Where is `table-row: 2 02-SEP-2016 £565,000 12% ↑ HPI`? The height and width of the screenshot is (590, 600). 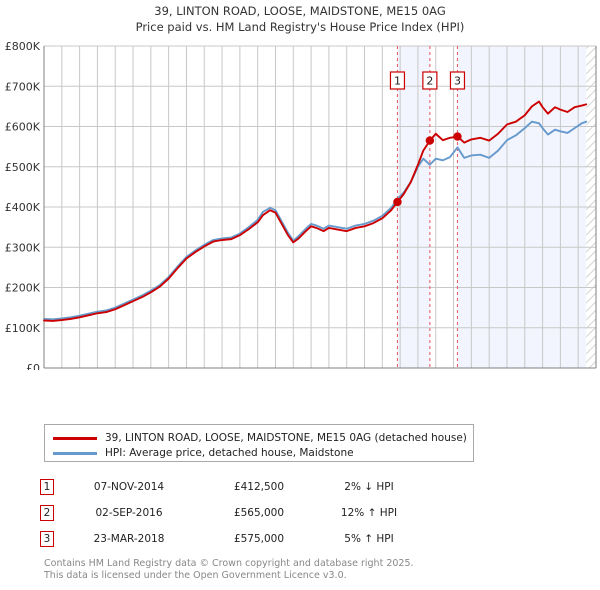
table-row: 2 02-SEP-2016 £565,000 12% ↑ HPI is located at coordinates (255, 513).